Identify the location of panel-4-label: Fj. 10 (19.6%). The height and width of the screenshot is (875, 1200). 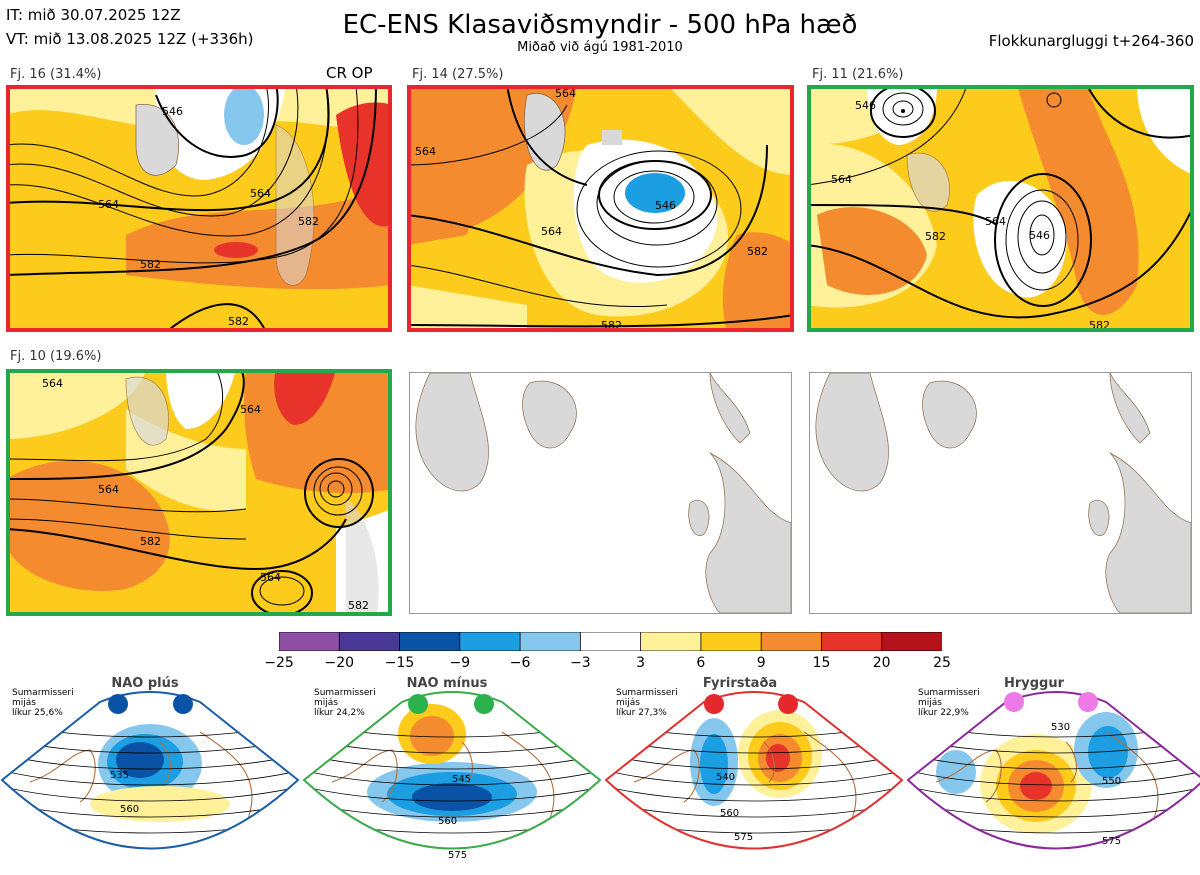
(56, 356).